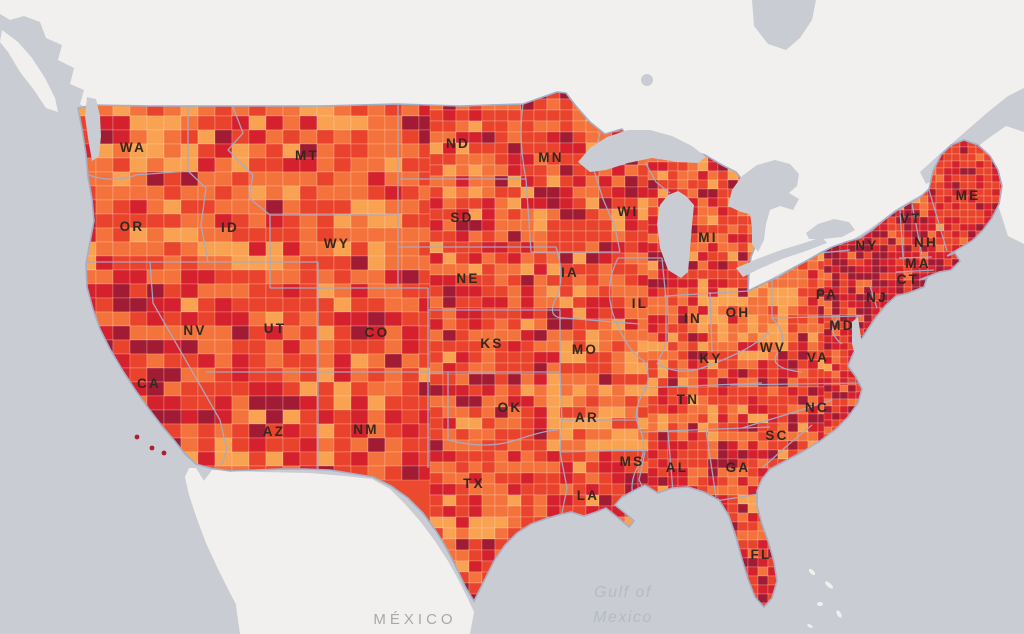 The height and width of the screenshot is (634, 1024). What do you see at coordinates (623, 592) in the screenshot?
I see `gulf-of-mexico-label-line1: Gulf of` at bounding box center [623, 592].